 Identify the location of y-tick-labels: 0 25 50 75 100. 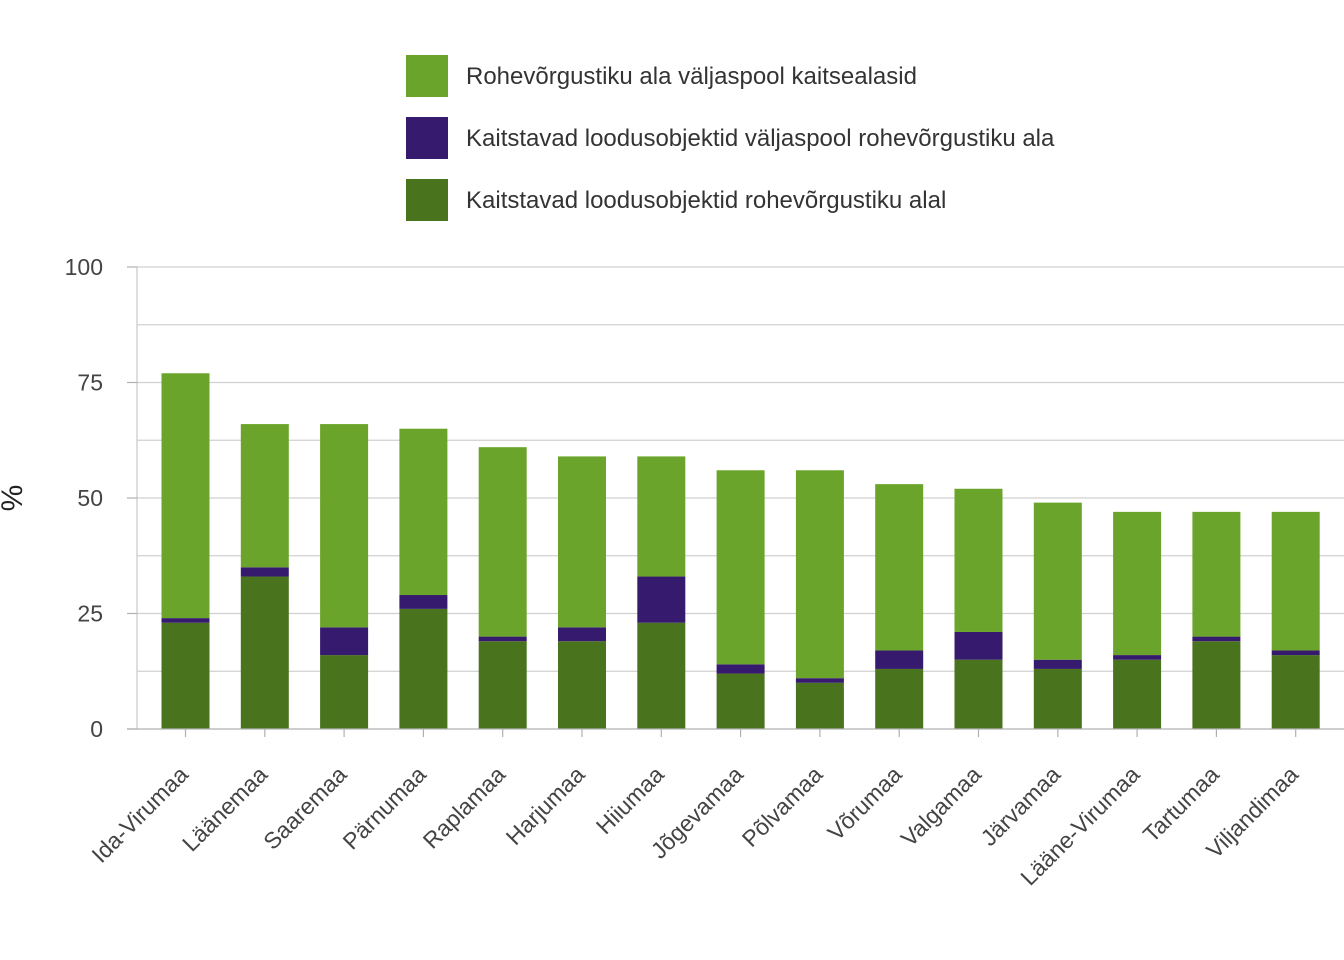
(84, 498).